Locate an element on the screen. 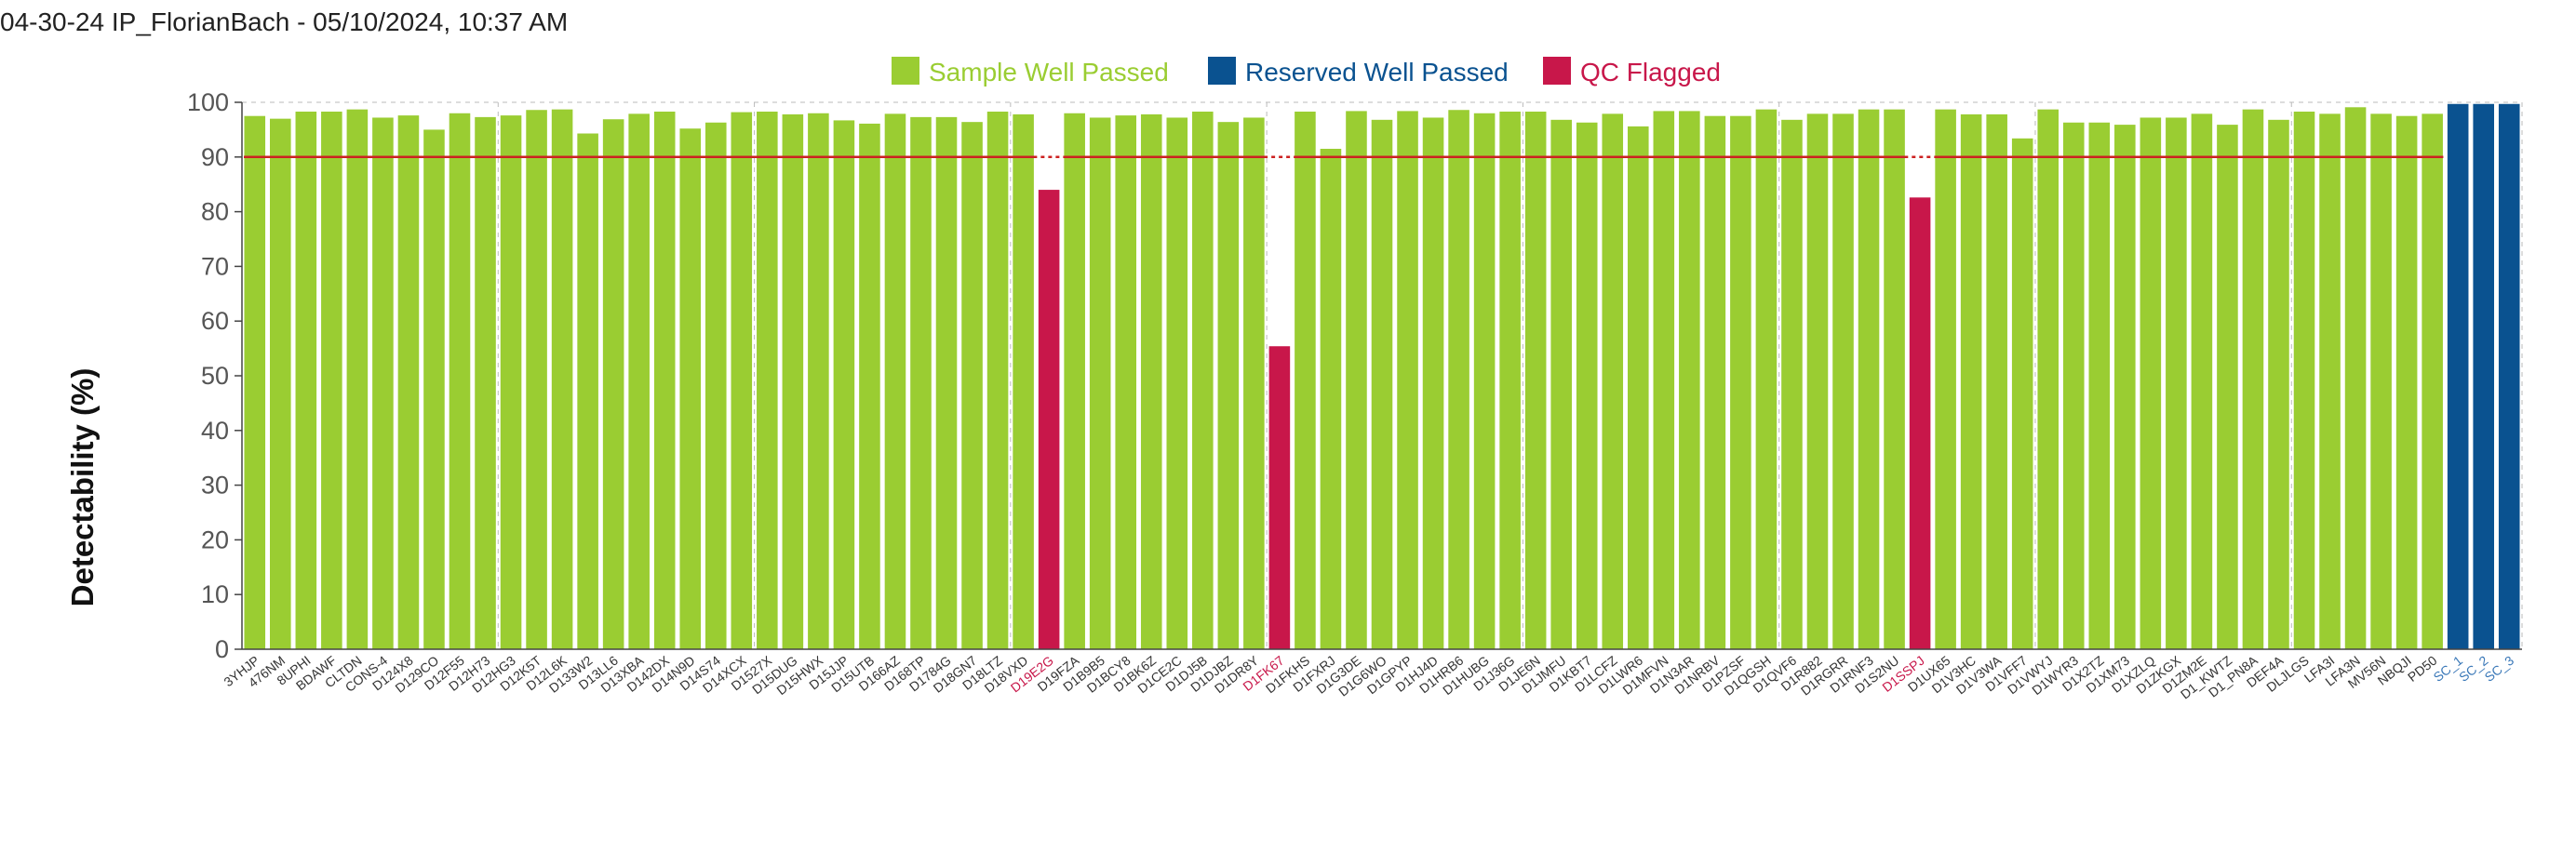  bar-D14N9D is located at coordinates (690, 388).